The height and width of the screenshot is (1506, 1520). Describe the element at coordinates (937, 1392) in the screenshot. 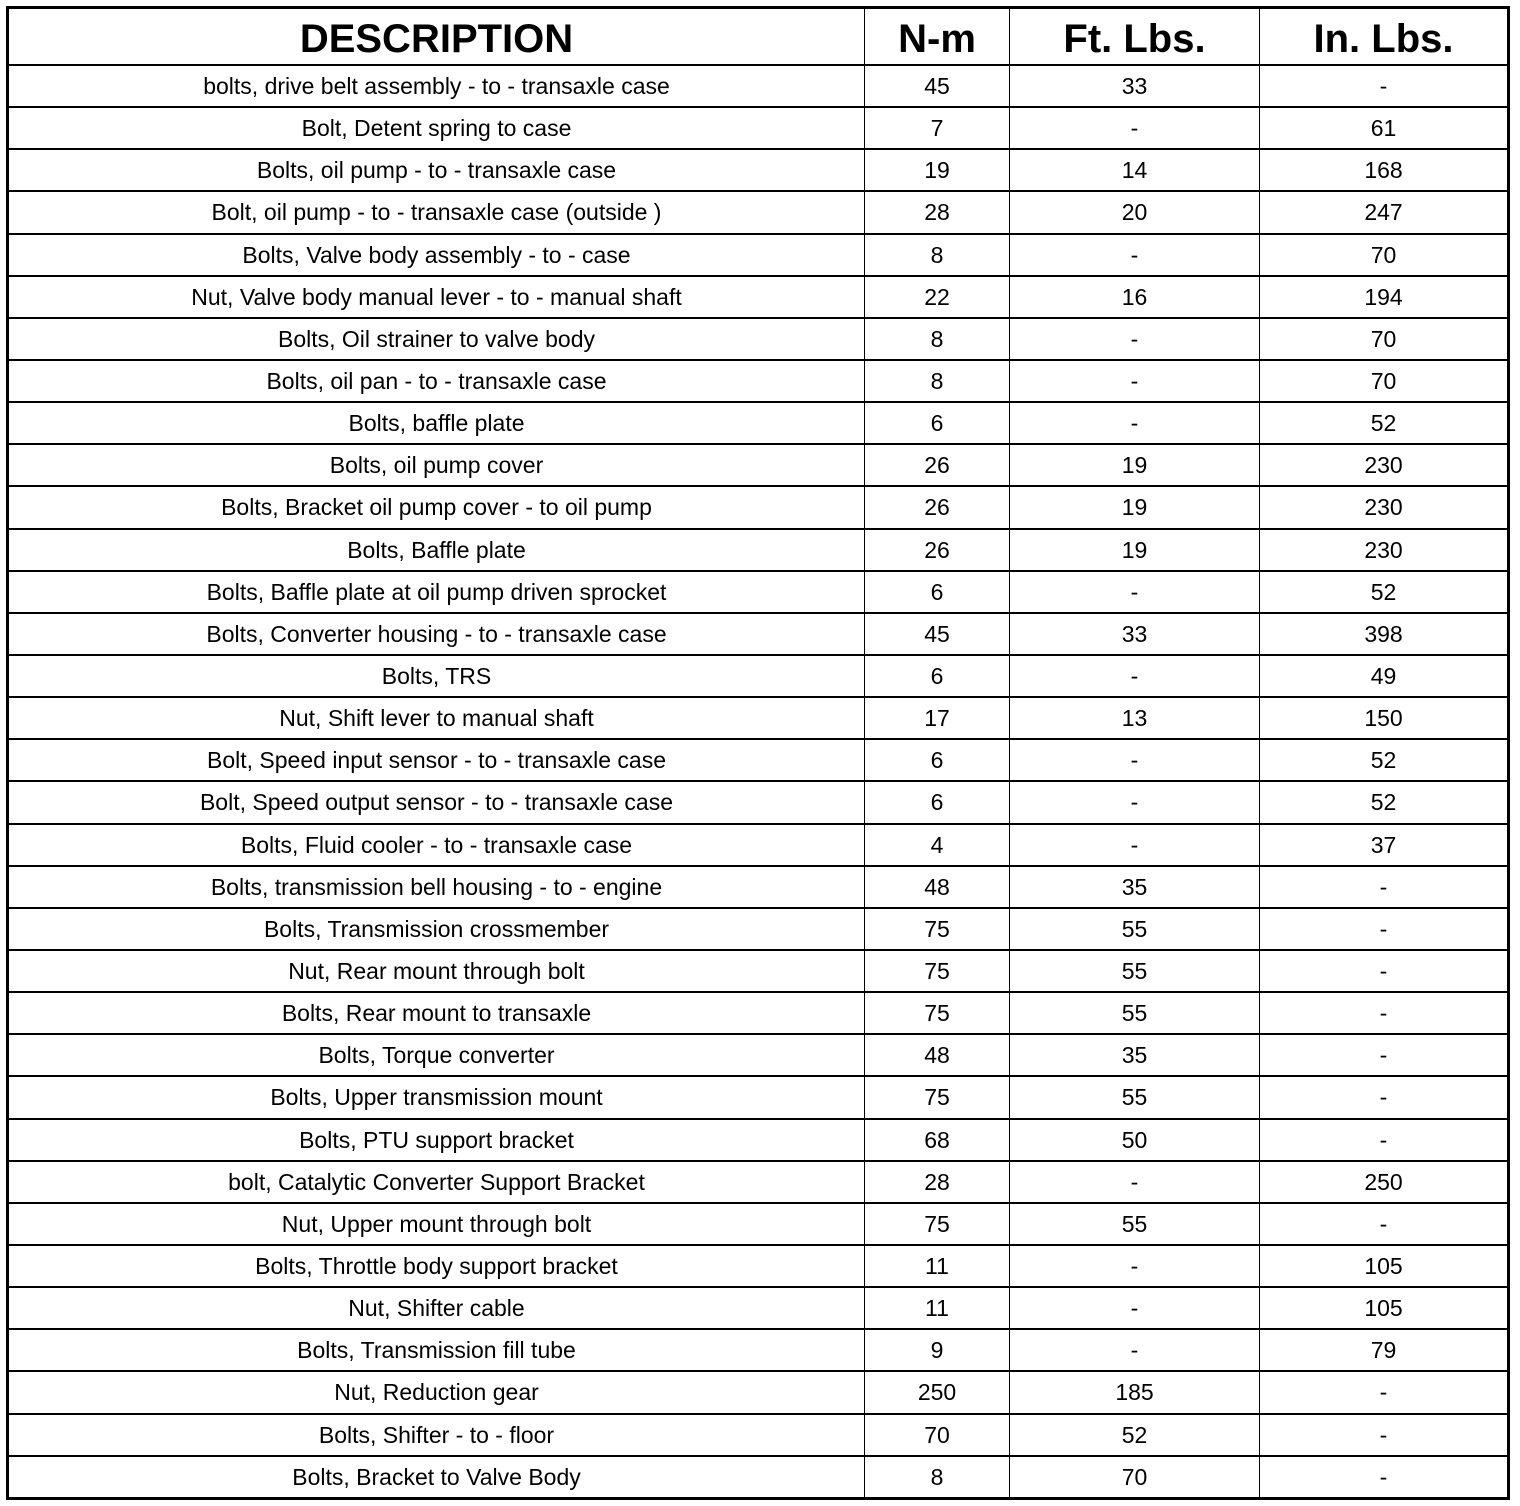

I see `cell-nm: 250` at that location.